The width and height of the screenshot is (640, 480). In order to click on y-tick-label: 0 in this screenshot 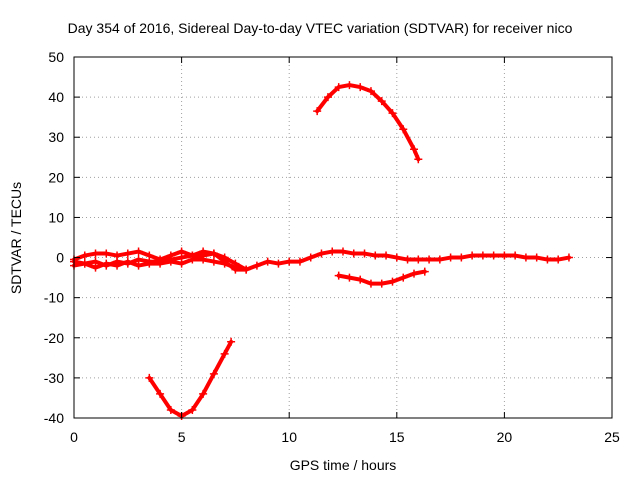, I will do `click(60, 258)`.